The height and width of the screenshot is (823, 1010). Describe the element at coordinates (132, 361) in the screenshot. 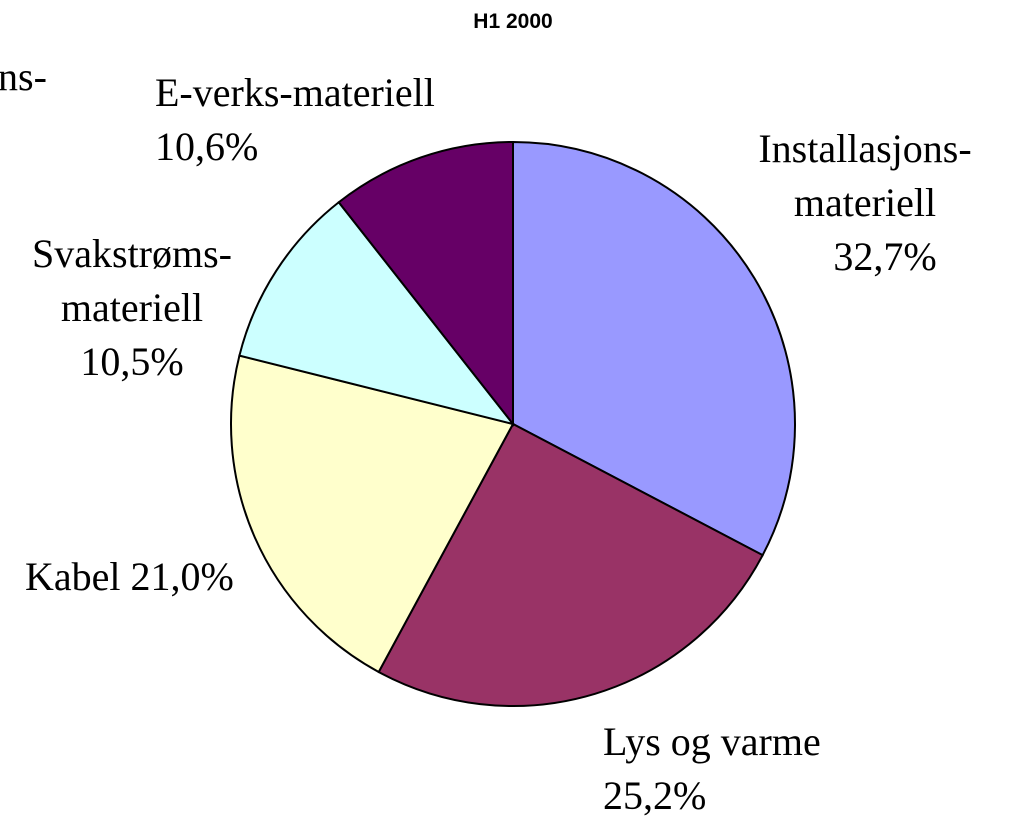

I see `value-label: 10,5%` at that location.